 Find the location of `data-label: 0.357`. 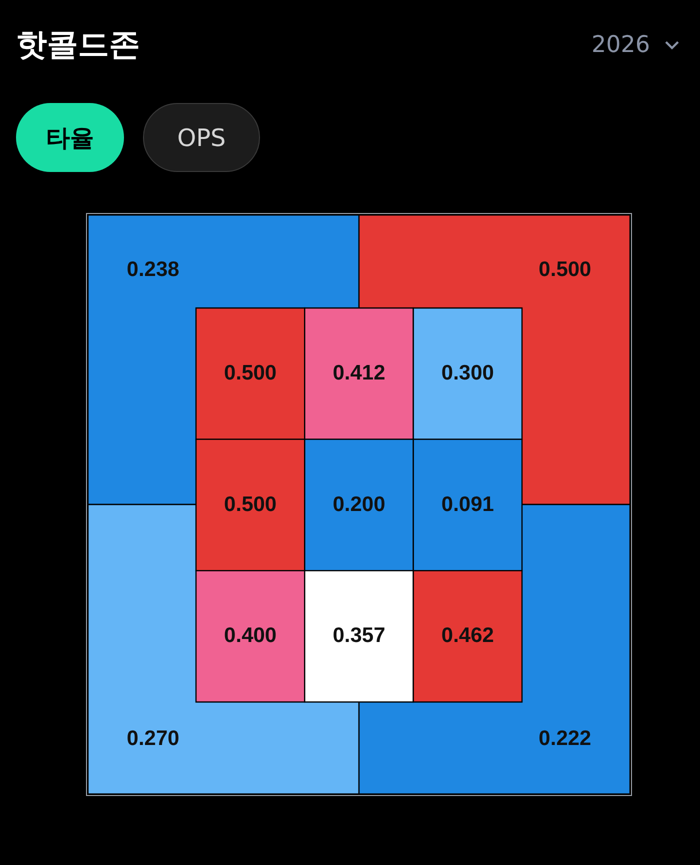

data-label: 0.357 is located at coordinates (359, 636).